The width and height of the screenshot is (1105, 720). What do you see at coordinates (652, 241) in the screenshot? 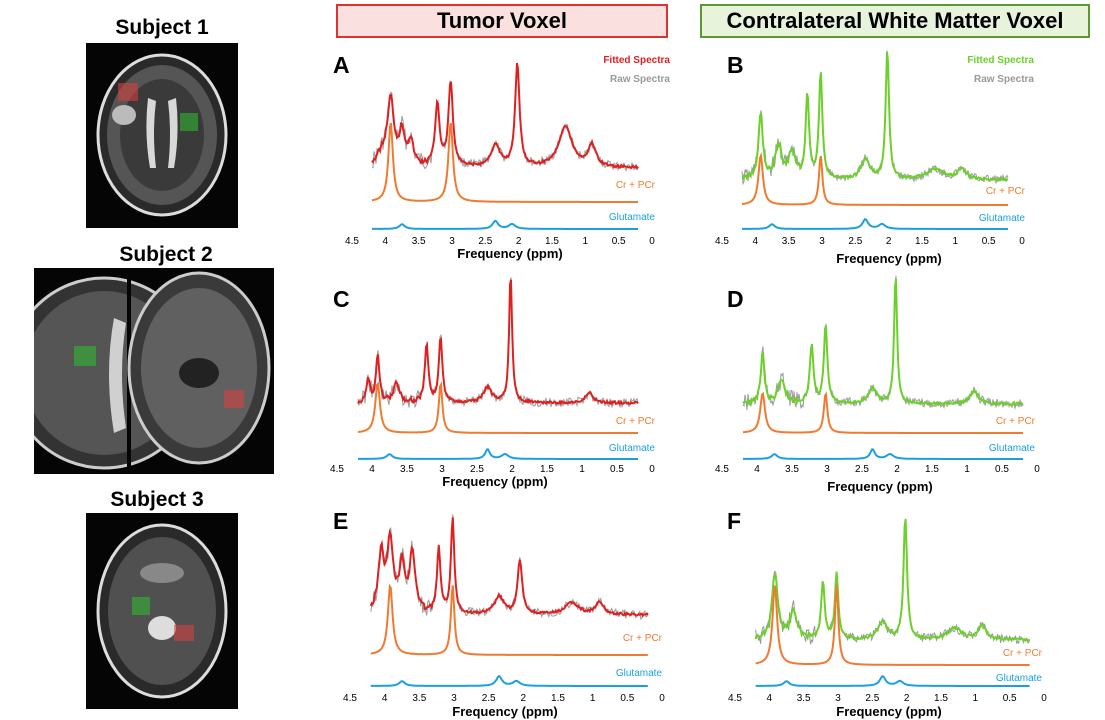
I see `tick-label-a: 0` at bounding box center [652, 241].